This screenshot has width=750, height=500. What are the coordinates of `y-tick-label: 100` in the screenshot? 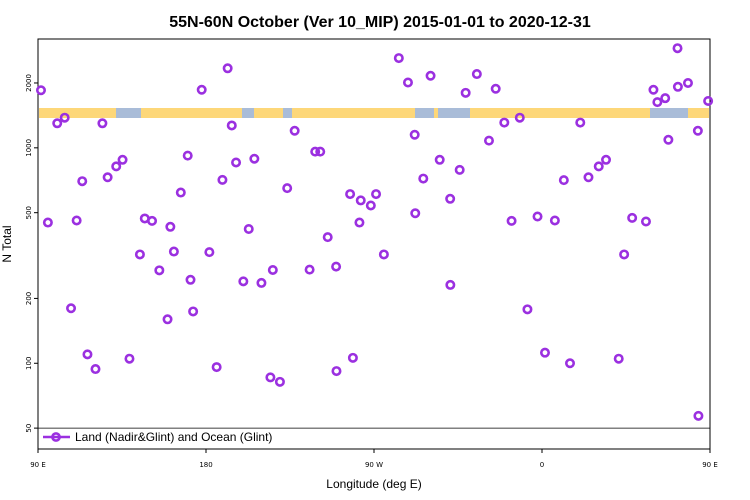 It's located at (29, 363).